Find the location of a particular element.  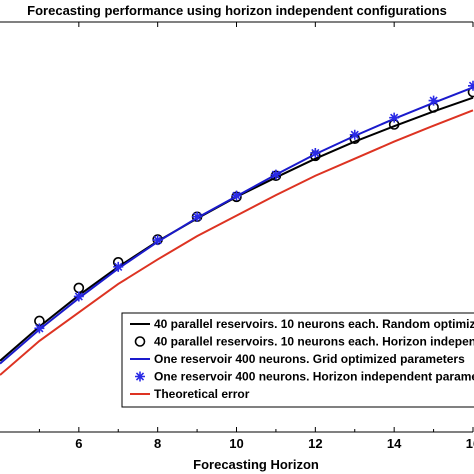

x-tick-label: 10 is located at coordinates (236, 443).